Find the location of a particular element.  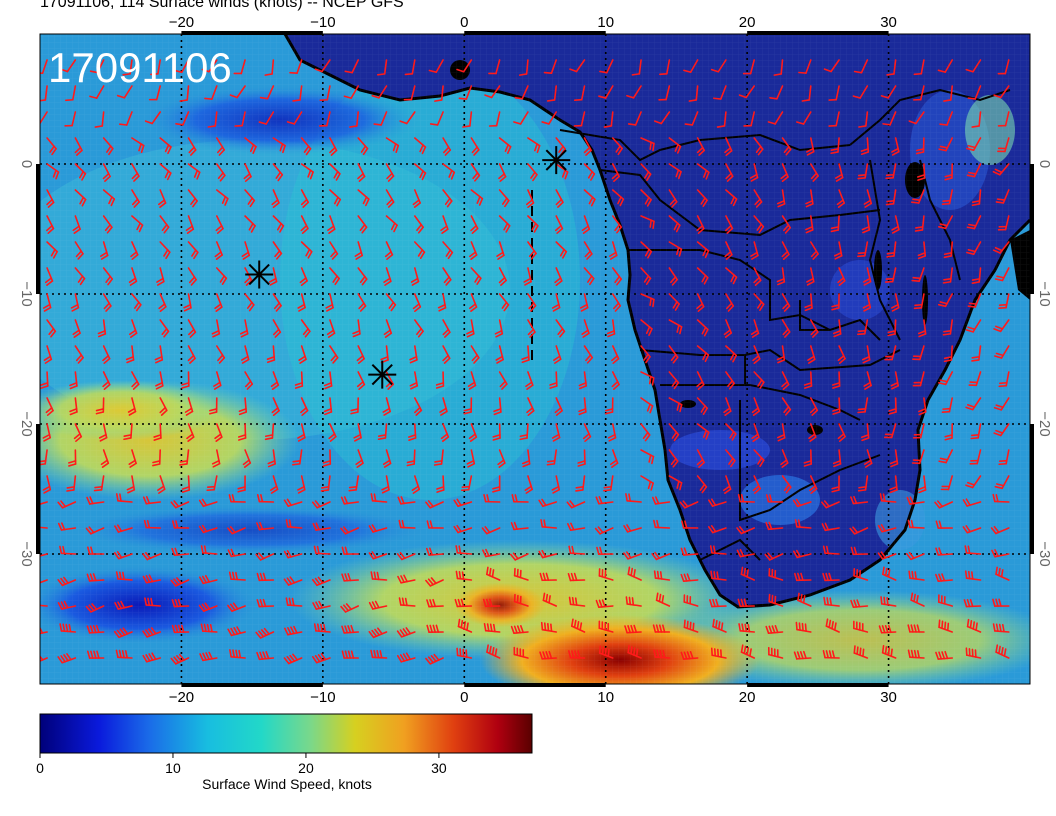

lon-label: −10 is located at coordinates (322, 697).